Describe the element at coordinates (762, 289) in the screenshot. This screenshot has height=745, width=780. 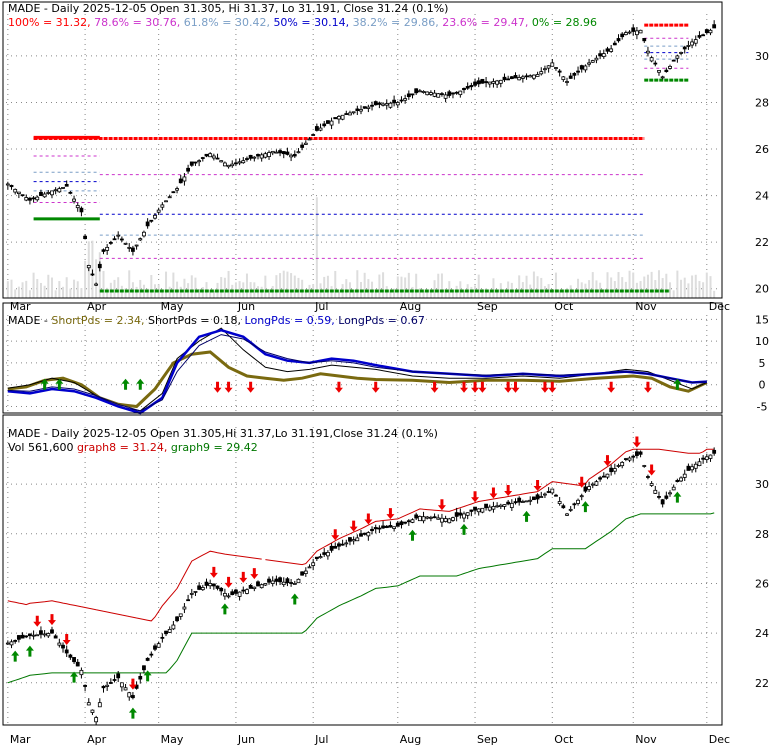
I see `y-tick-label: 20` at that location.